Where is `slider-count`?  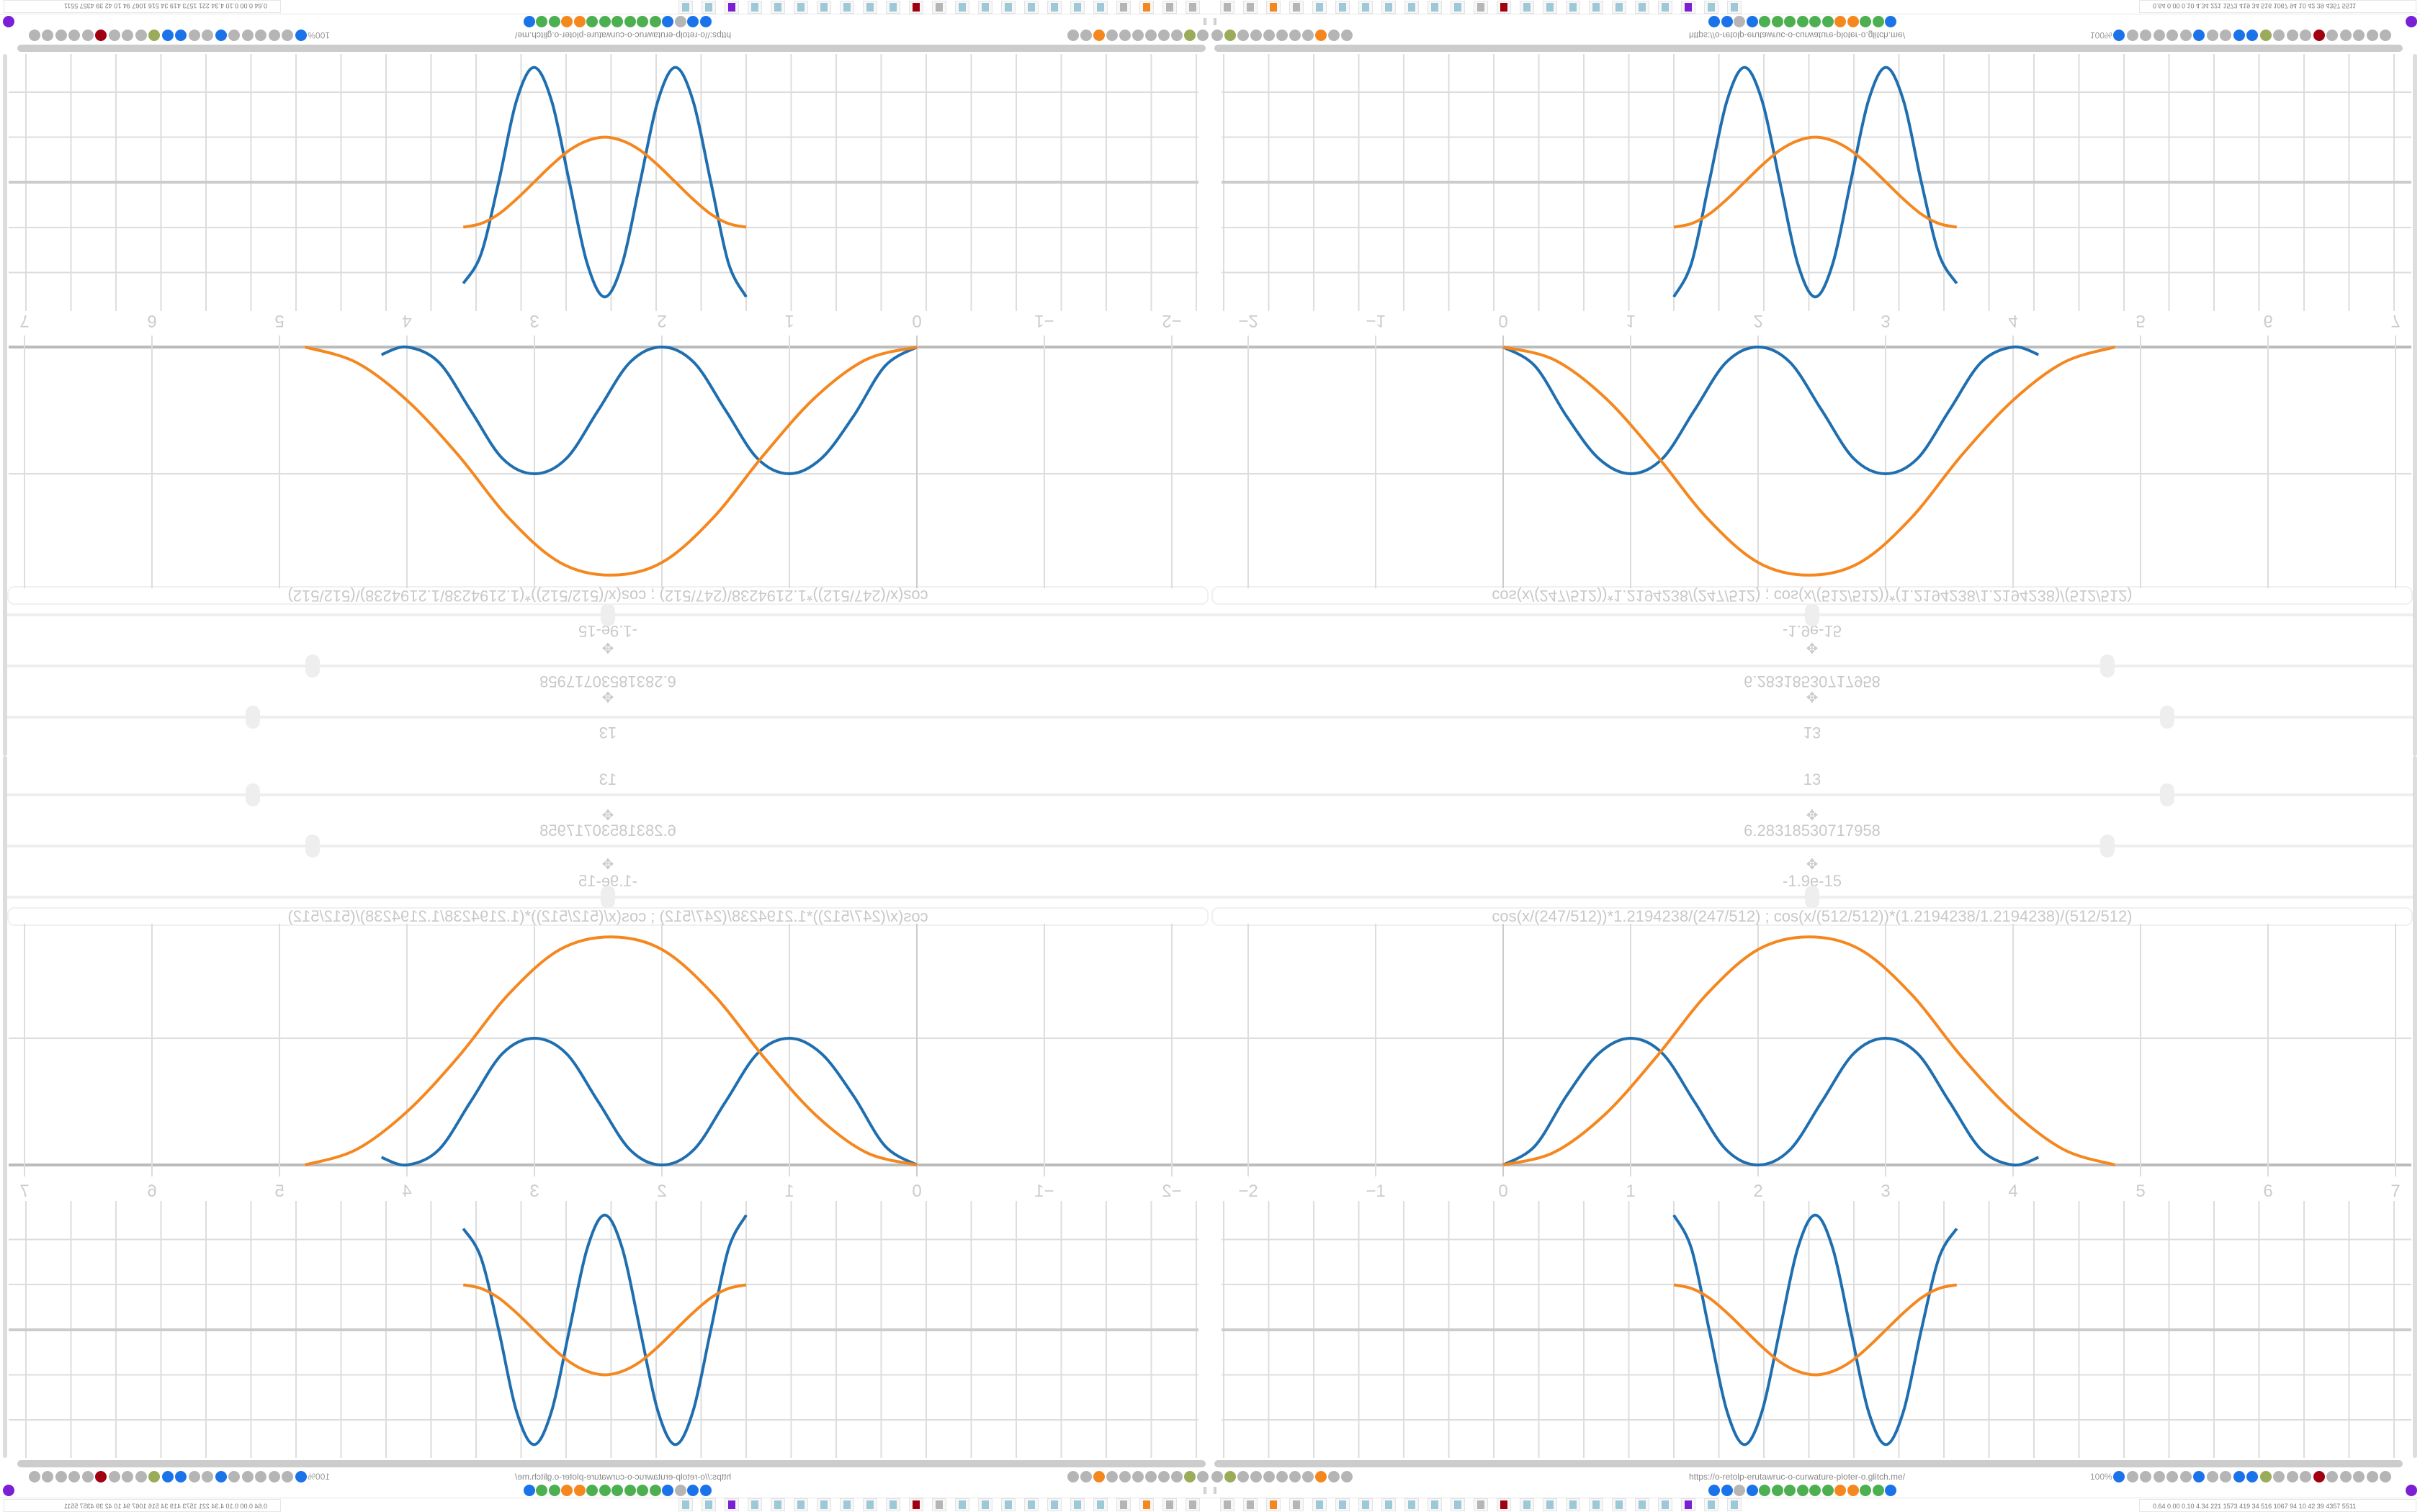
slider-count is located at coordinates (1812, 794).